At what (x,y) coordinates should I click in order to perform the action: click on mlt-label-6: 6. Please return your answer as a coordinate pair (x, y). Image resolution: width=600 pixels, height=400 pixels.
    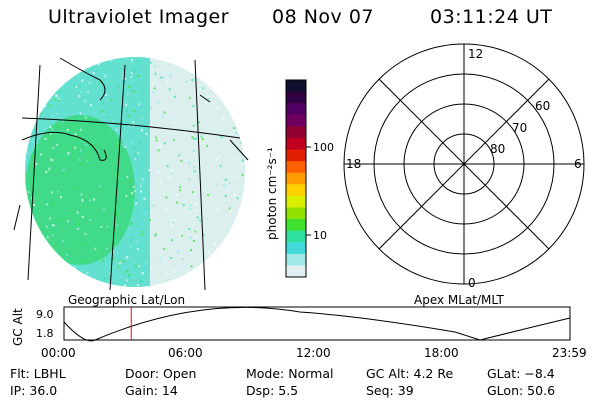
    Looking at the image, I should click on (578, 164).